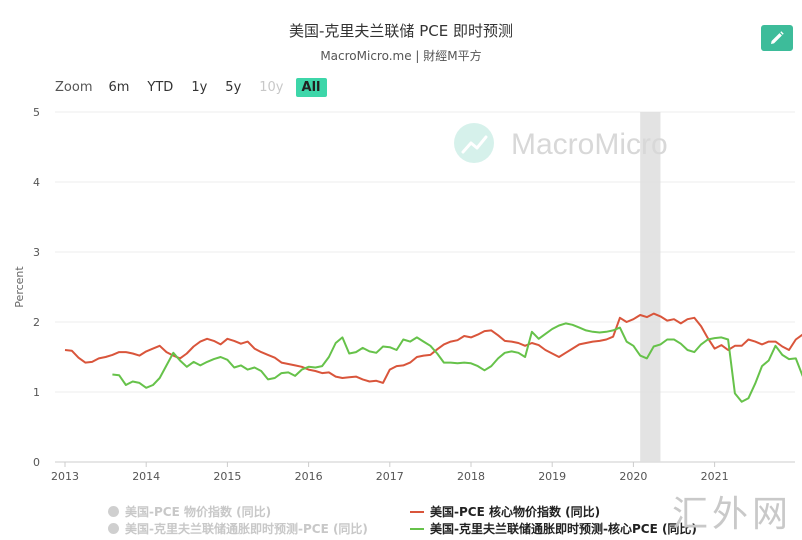  Describe the element at coordinates (74, 87) in the screenshot. I see `zoom-label: Zoom` at that location.